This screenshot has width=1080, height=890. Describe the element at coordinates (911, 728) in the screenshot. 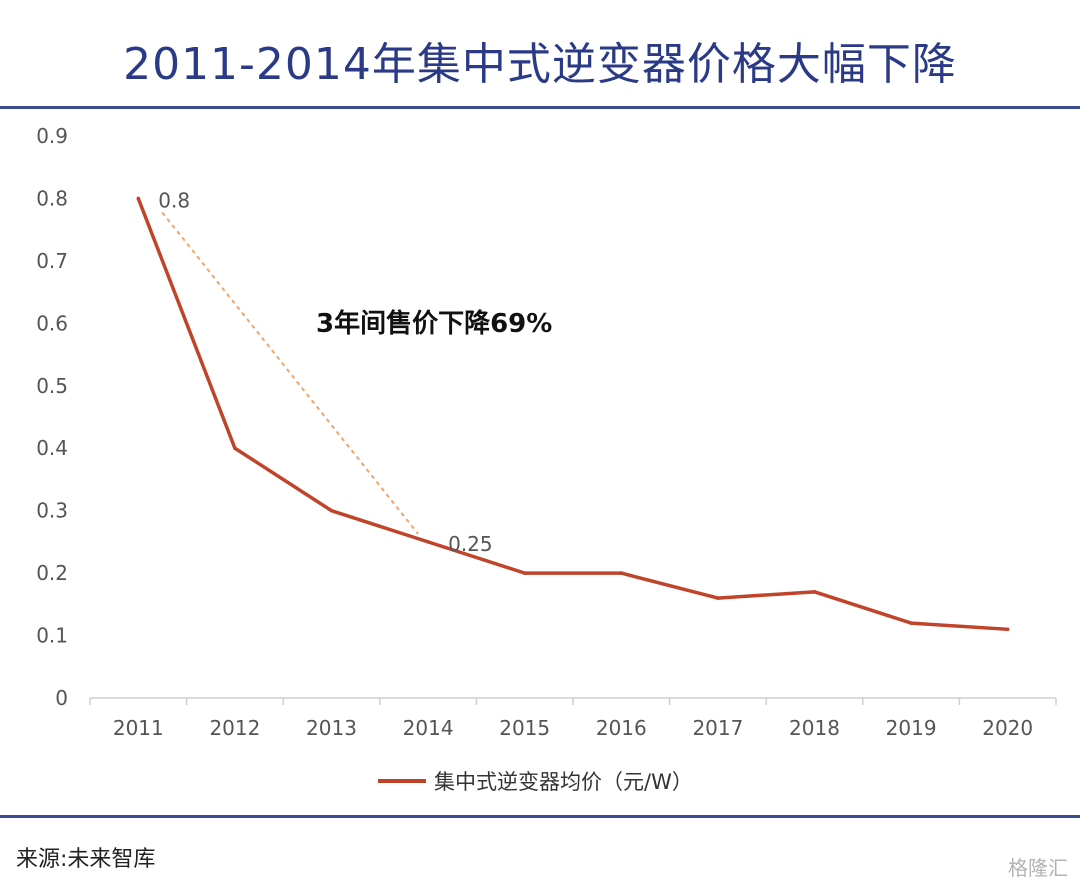

I see `x-tick-label: 2019` at that location.